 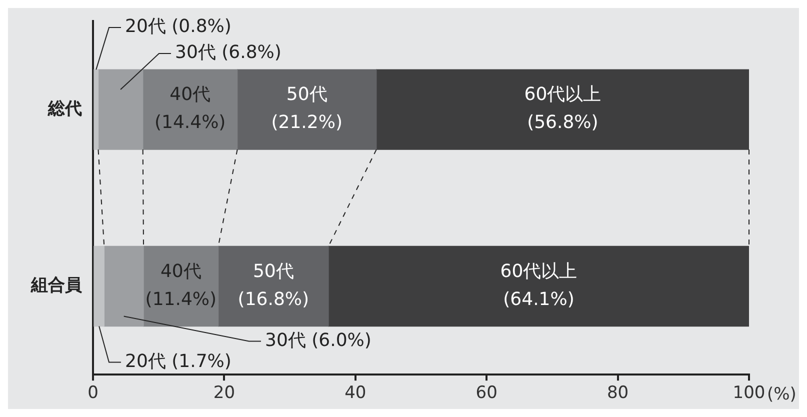 I want to click on x-tick-label: 0, so click(x=93, y=393).